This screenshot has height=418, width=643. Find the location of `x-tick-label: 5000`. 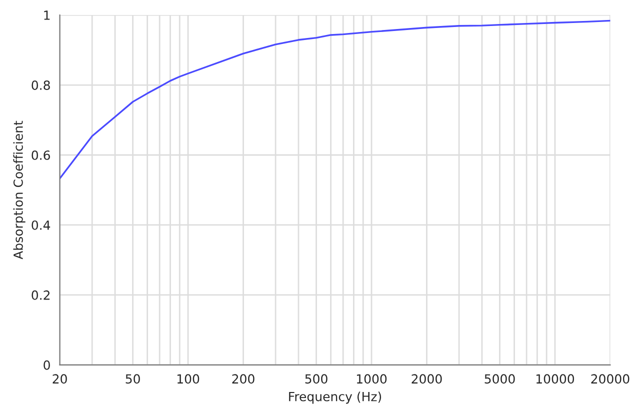

x-tick-label: 5000 is located at coordinates (499, 379).